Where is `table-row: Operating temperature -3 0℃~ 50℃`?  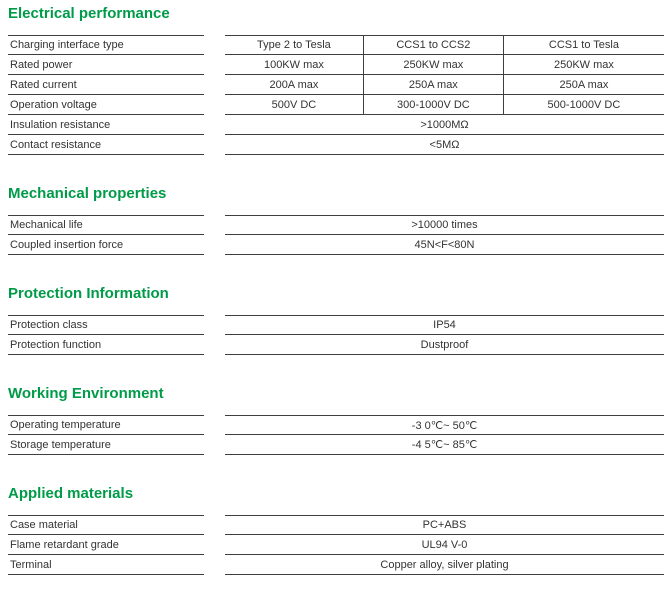 table-row: Operating temperature -3 0℃~ 50℃ is located at coordinates (336, 425).